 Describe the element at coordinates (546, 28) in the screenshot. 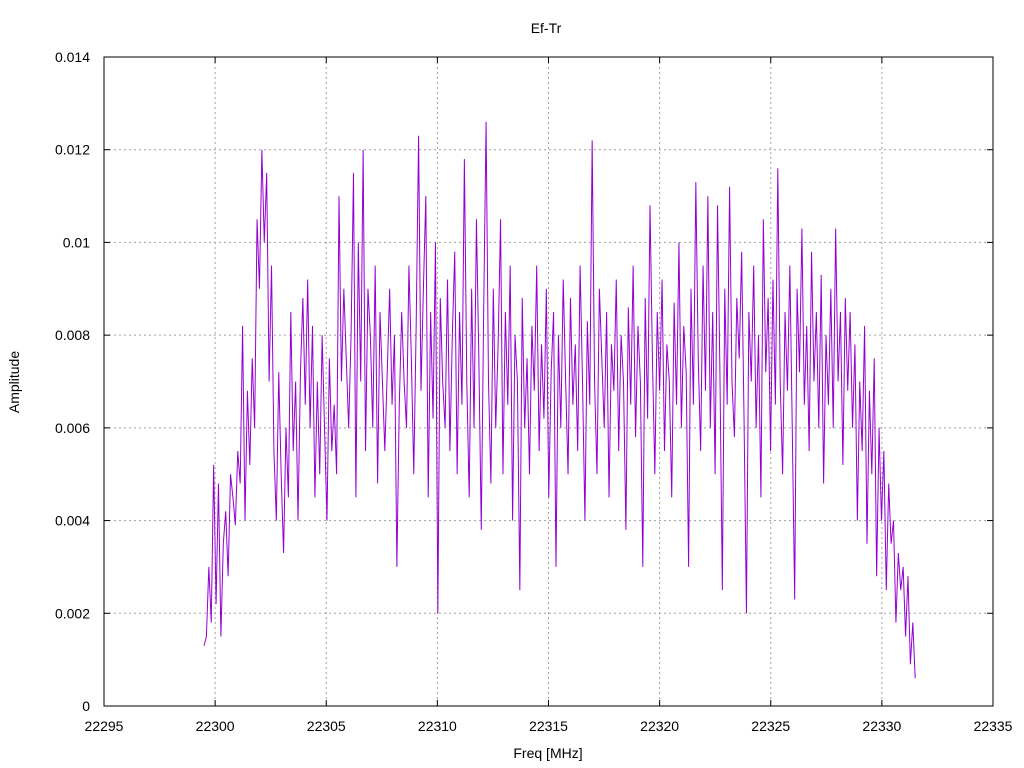

I see `chart-title: Ef-Tr` at that location.